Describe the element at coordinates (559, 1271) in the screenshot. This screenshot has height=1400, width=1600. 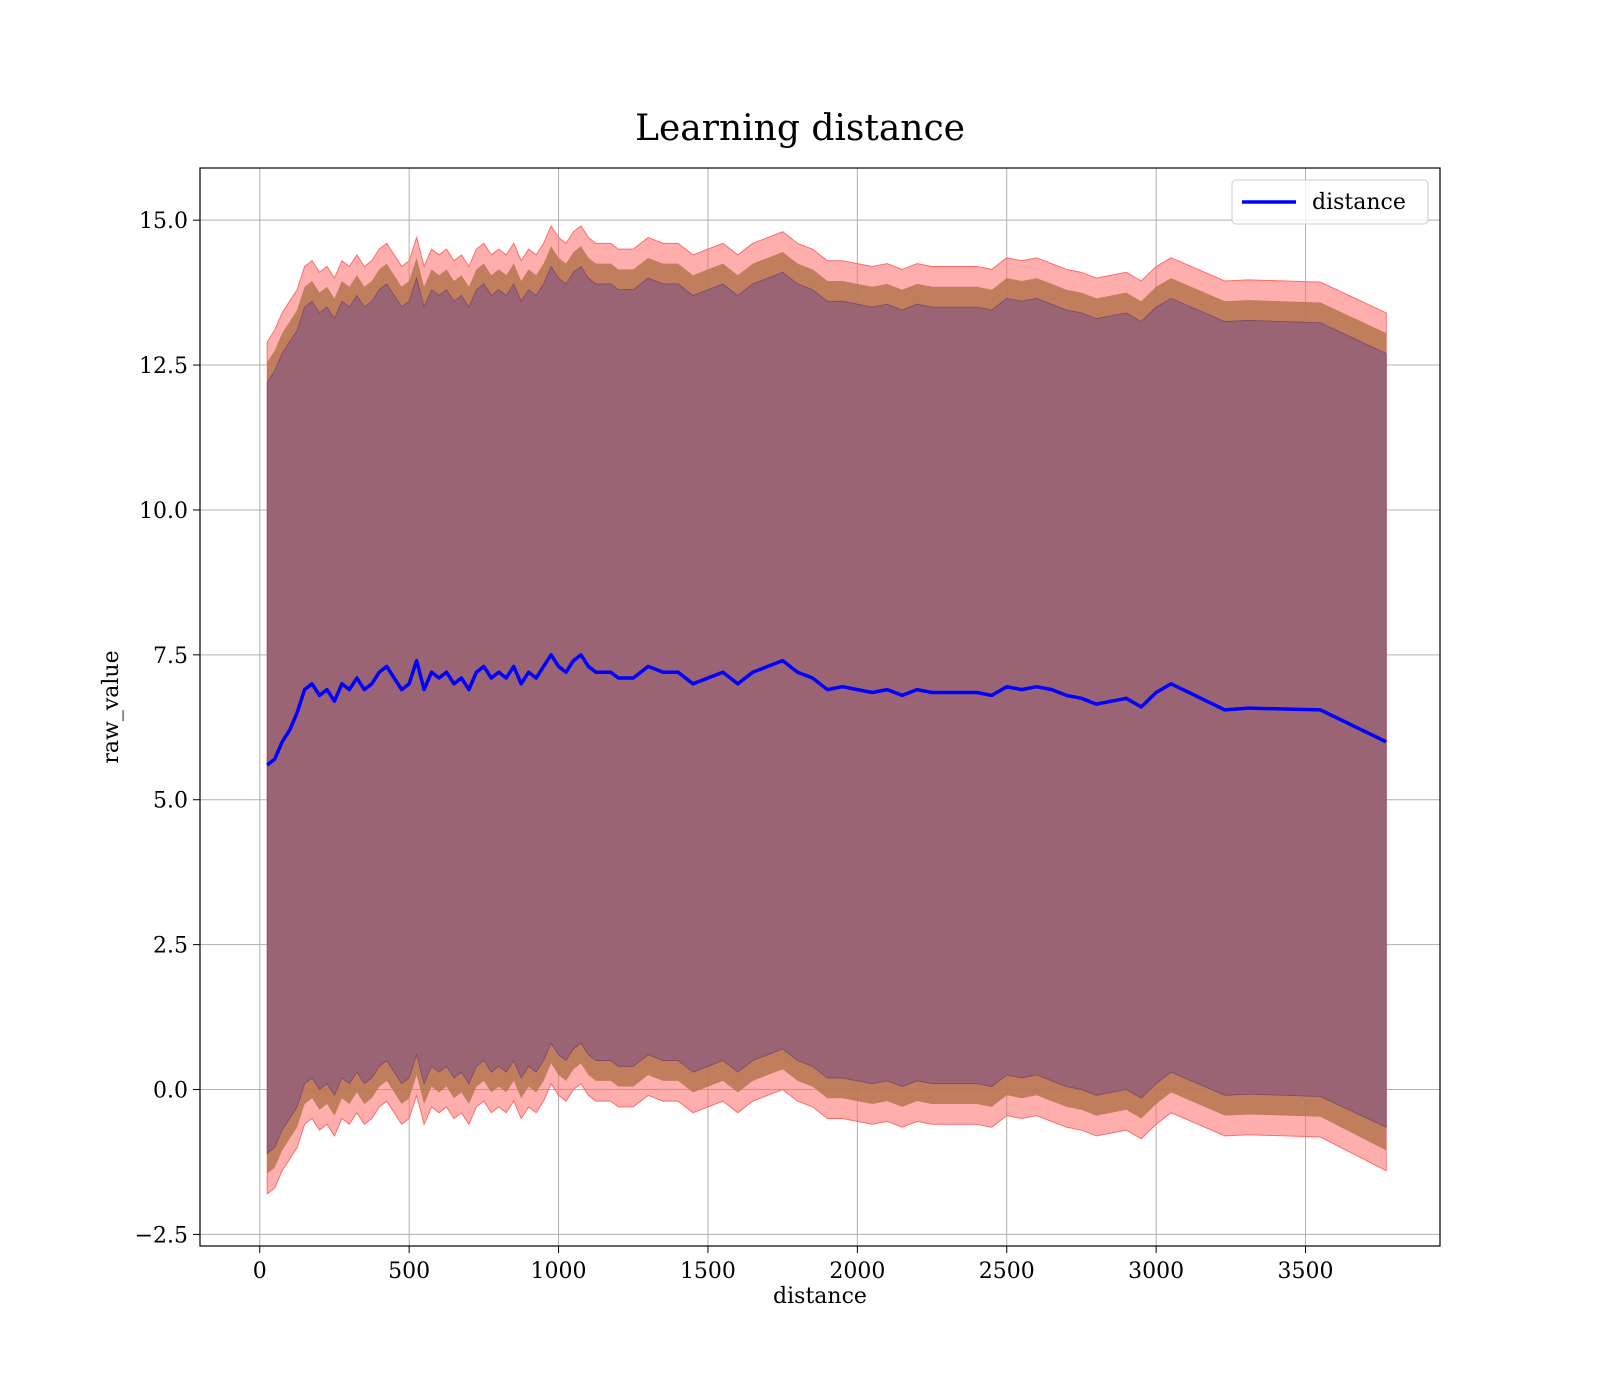
I see `x-tick-label: 1000` at that location.